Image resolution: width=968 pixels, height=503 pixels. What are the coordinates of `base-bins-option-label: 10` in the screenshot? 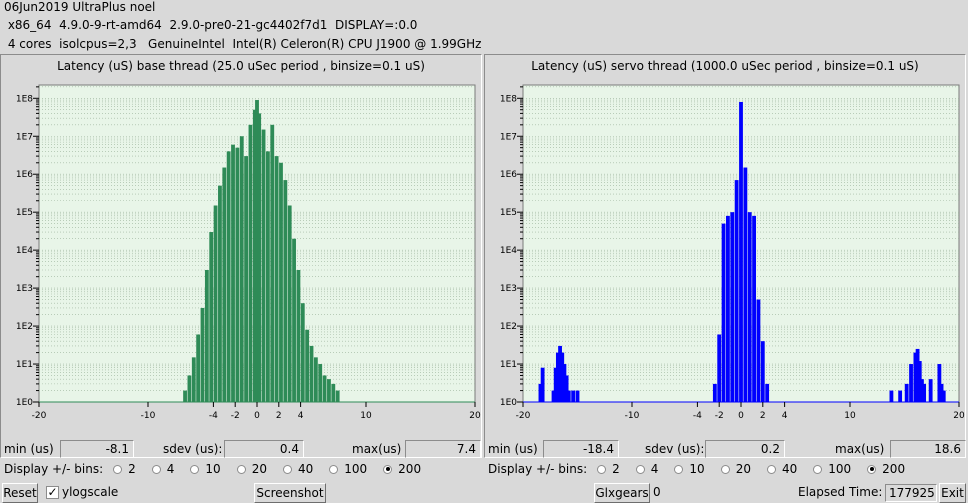 It's located at (213, 469).